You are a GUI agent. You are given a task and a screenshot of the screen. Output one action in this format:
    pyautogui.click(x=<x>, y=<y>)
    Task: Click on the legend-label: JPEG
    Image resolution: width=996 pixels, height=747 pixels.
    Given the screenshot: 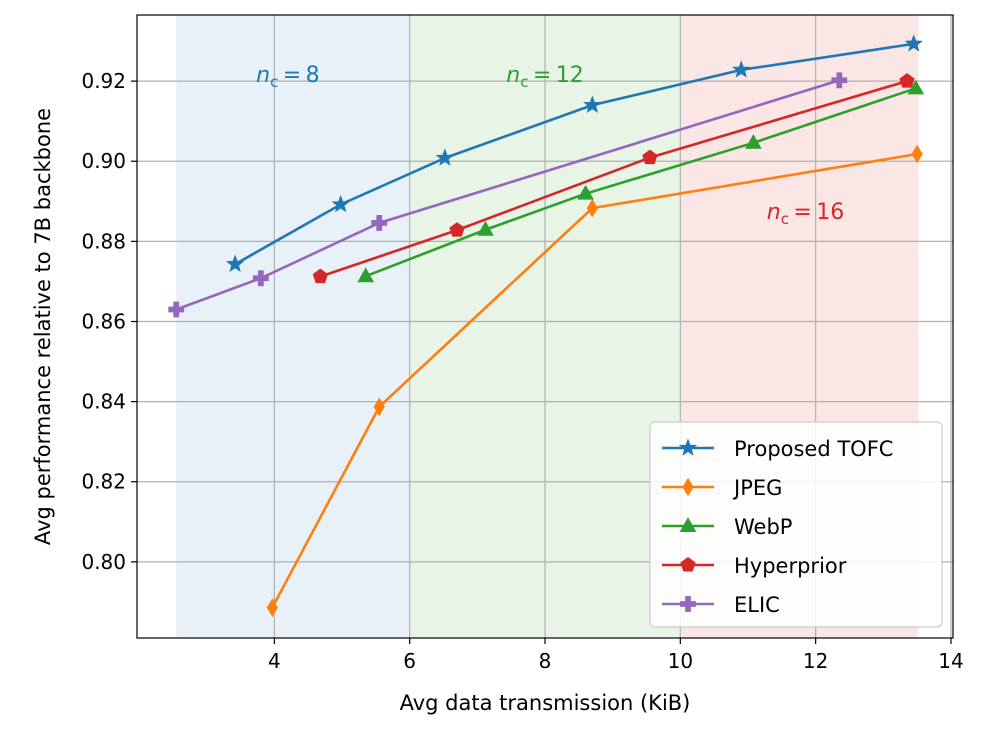 What is the action you would take?
    pyautogui.click(x=757, y=488)
    